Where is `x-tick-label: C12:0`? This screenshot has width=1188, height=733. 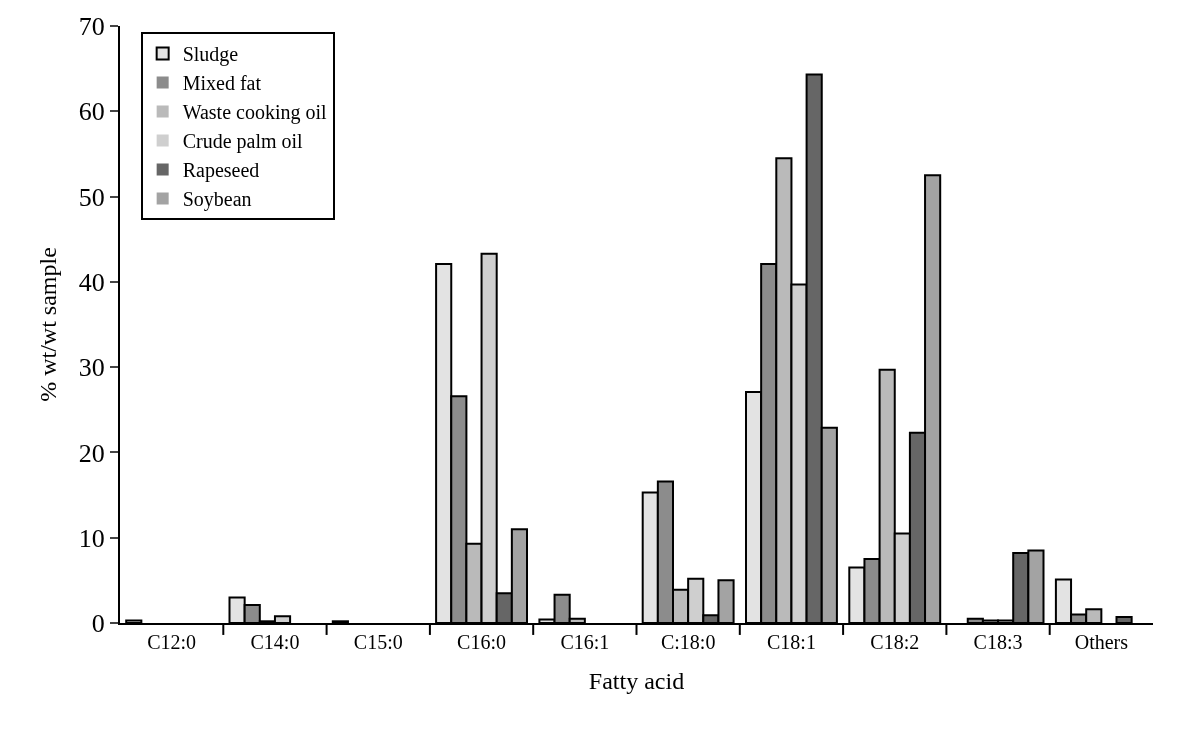
x-tick-label: C12:0 is located at coordinates (172, 642).